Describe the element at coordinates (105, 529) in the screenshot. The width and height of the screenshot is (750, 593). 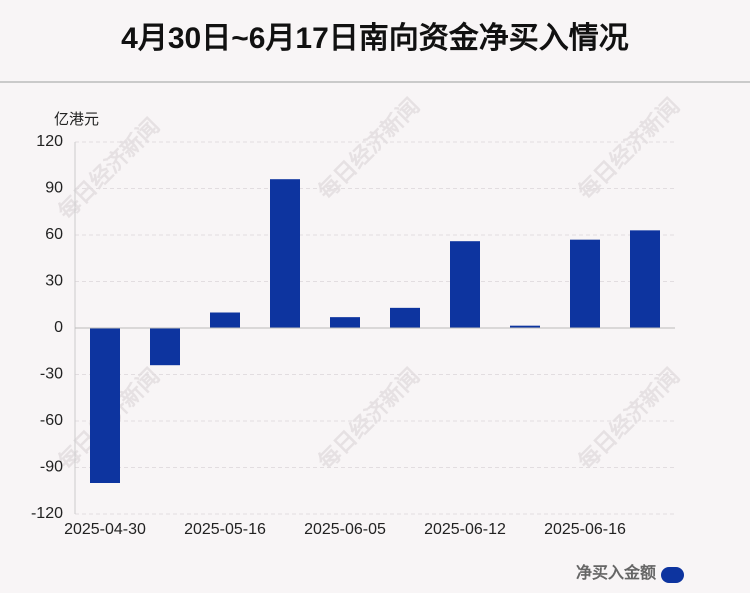
I see `x-tick-label: 2025-04-30` at that location.